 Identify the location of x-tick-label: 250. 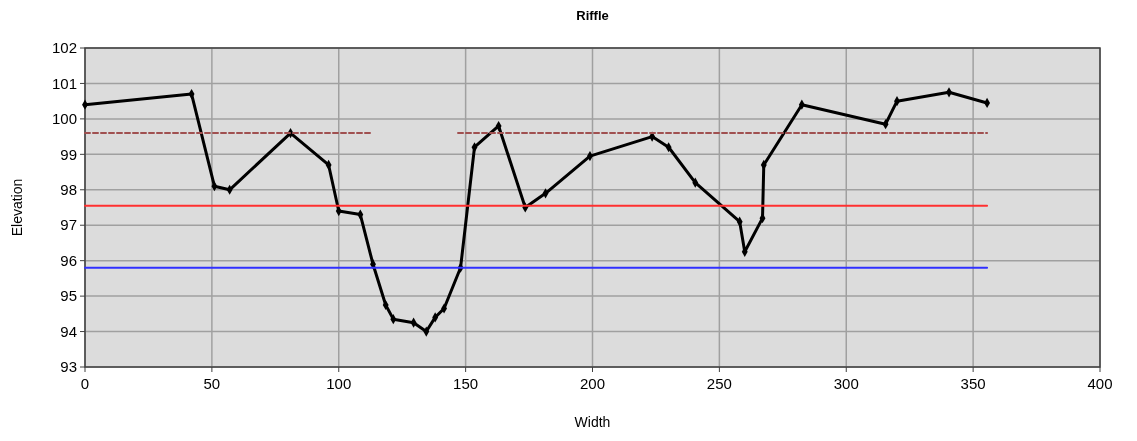
(719, 383).